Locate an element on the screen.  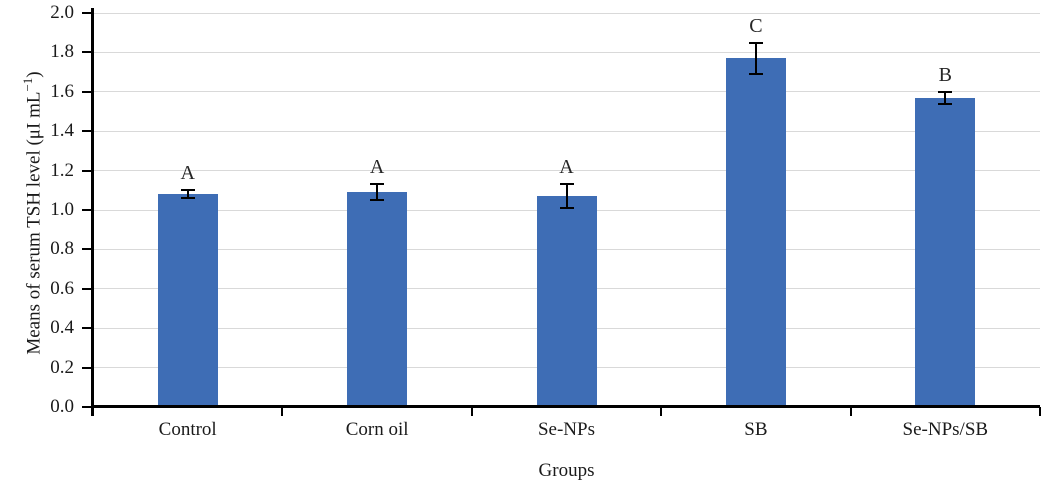
error-cap-bottom-se-nps is located at coordinates (566, 208).